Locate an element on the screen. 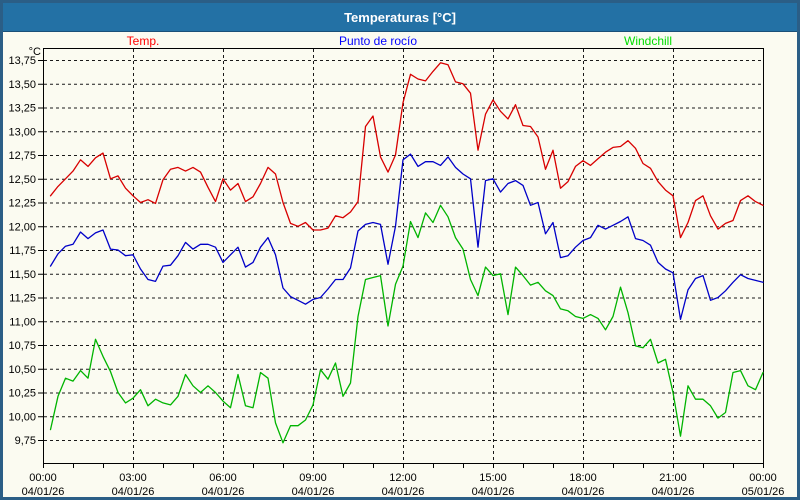 The image size is (800, 500). y-tick-label: 11,25 is located at coordinates (22, 299).